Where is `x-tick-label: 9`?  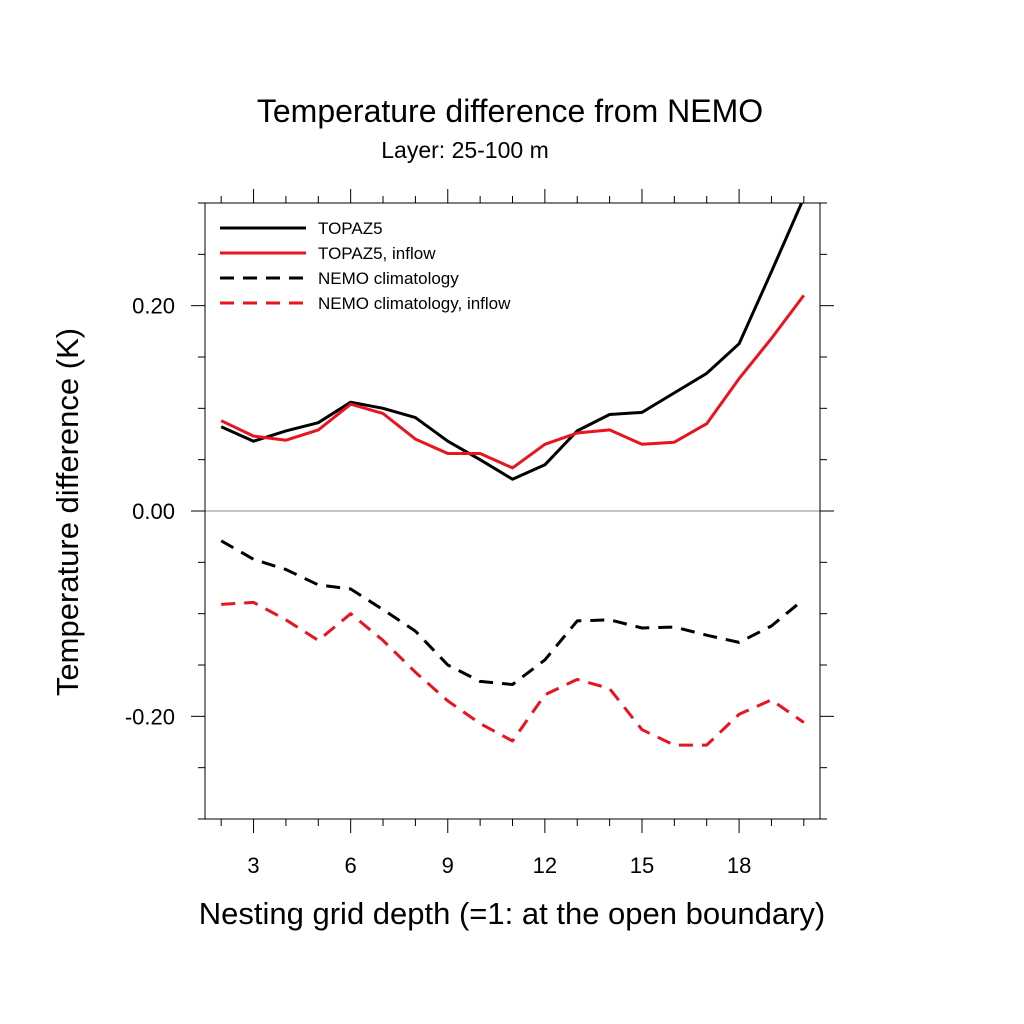
x-tick-label: 9 is located at coordinates (448, 865).